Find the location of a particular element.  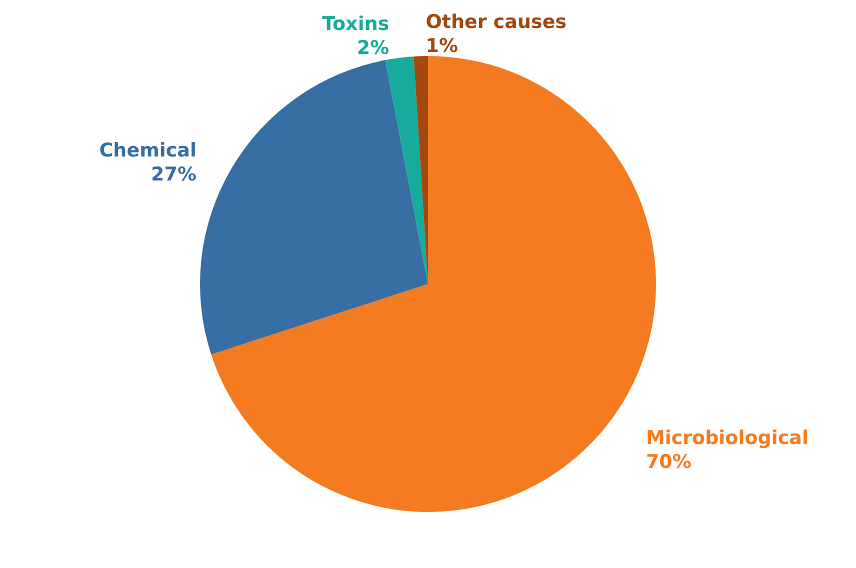

slice-label: Chemical is located at coordinates (147, 151).